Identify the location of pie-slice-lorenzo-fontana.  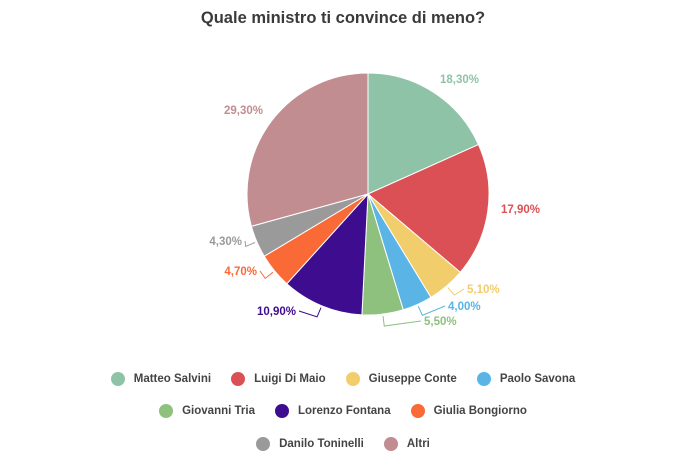
(327, 254).